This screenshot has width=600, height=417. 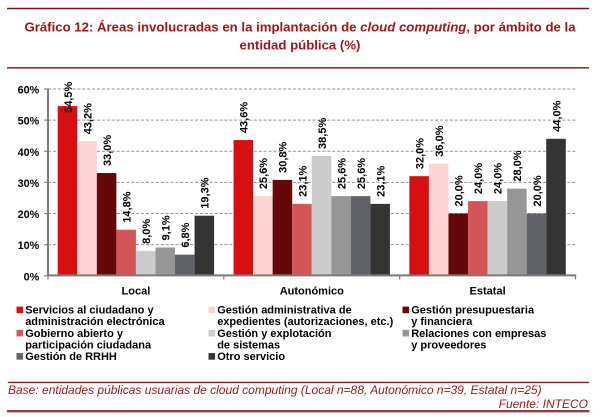 What do you see at coordinates (136, 291) in the screenshot?
I see `svg-text: Local` at bounding box center [136, 291].